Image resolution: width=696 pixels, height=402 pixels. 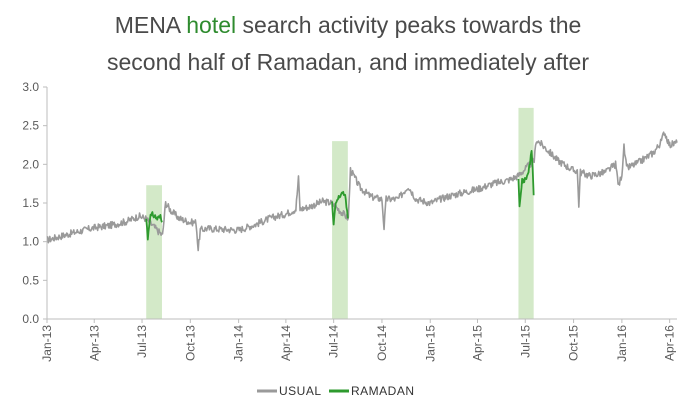 What do you see at coordinates (430, 343) in the screenshot?
I see `x-tick-label: Jan-15` at bounding box center [430, 343].